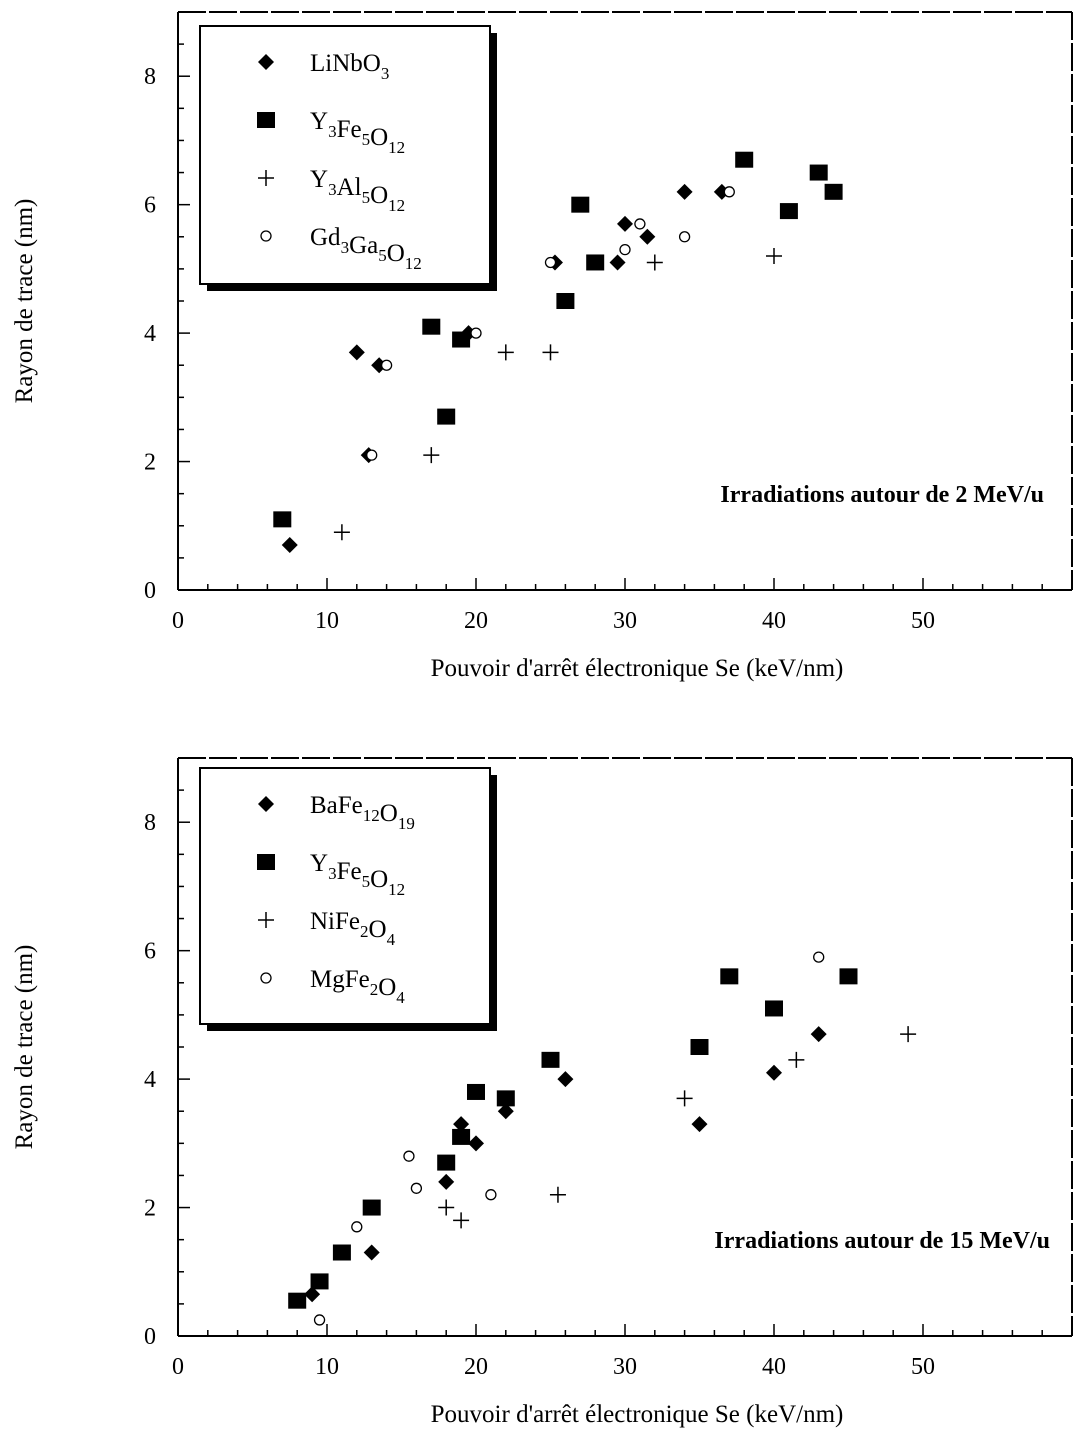  What do you see at coordinates (353, 928) in the screenshot?
I see `legend-entry: NiFe2O4` at bounding box center [353, 928].